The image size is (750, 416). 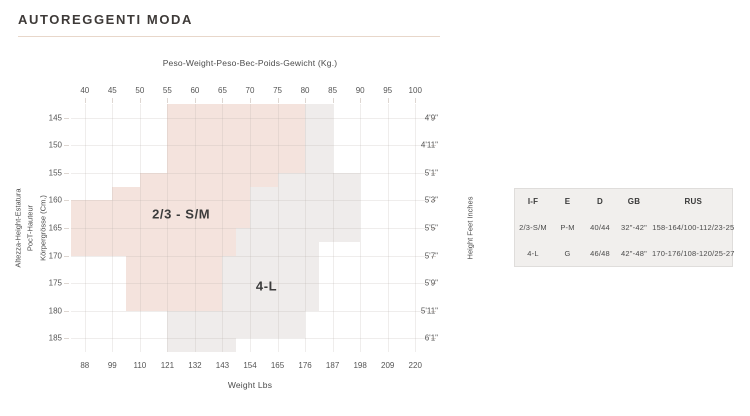 What do you see at coordinates (106, 19) in the screenshot?
I see `page-title: AUTOREGGENTI MODA` at bounding box center [106, 19].